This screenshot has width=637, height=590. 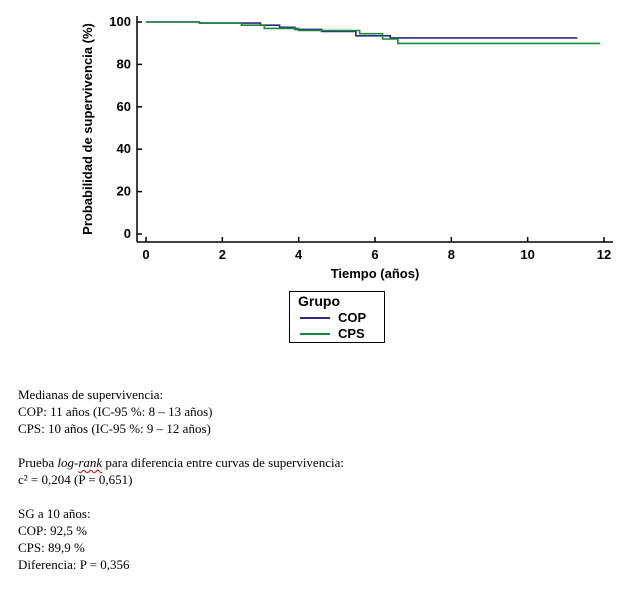 I want to click on legend-title: Grupo, so click(x=319, y=301).